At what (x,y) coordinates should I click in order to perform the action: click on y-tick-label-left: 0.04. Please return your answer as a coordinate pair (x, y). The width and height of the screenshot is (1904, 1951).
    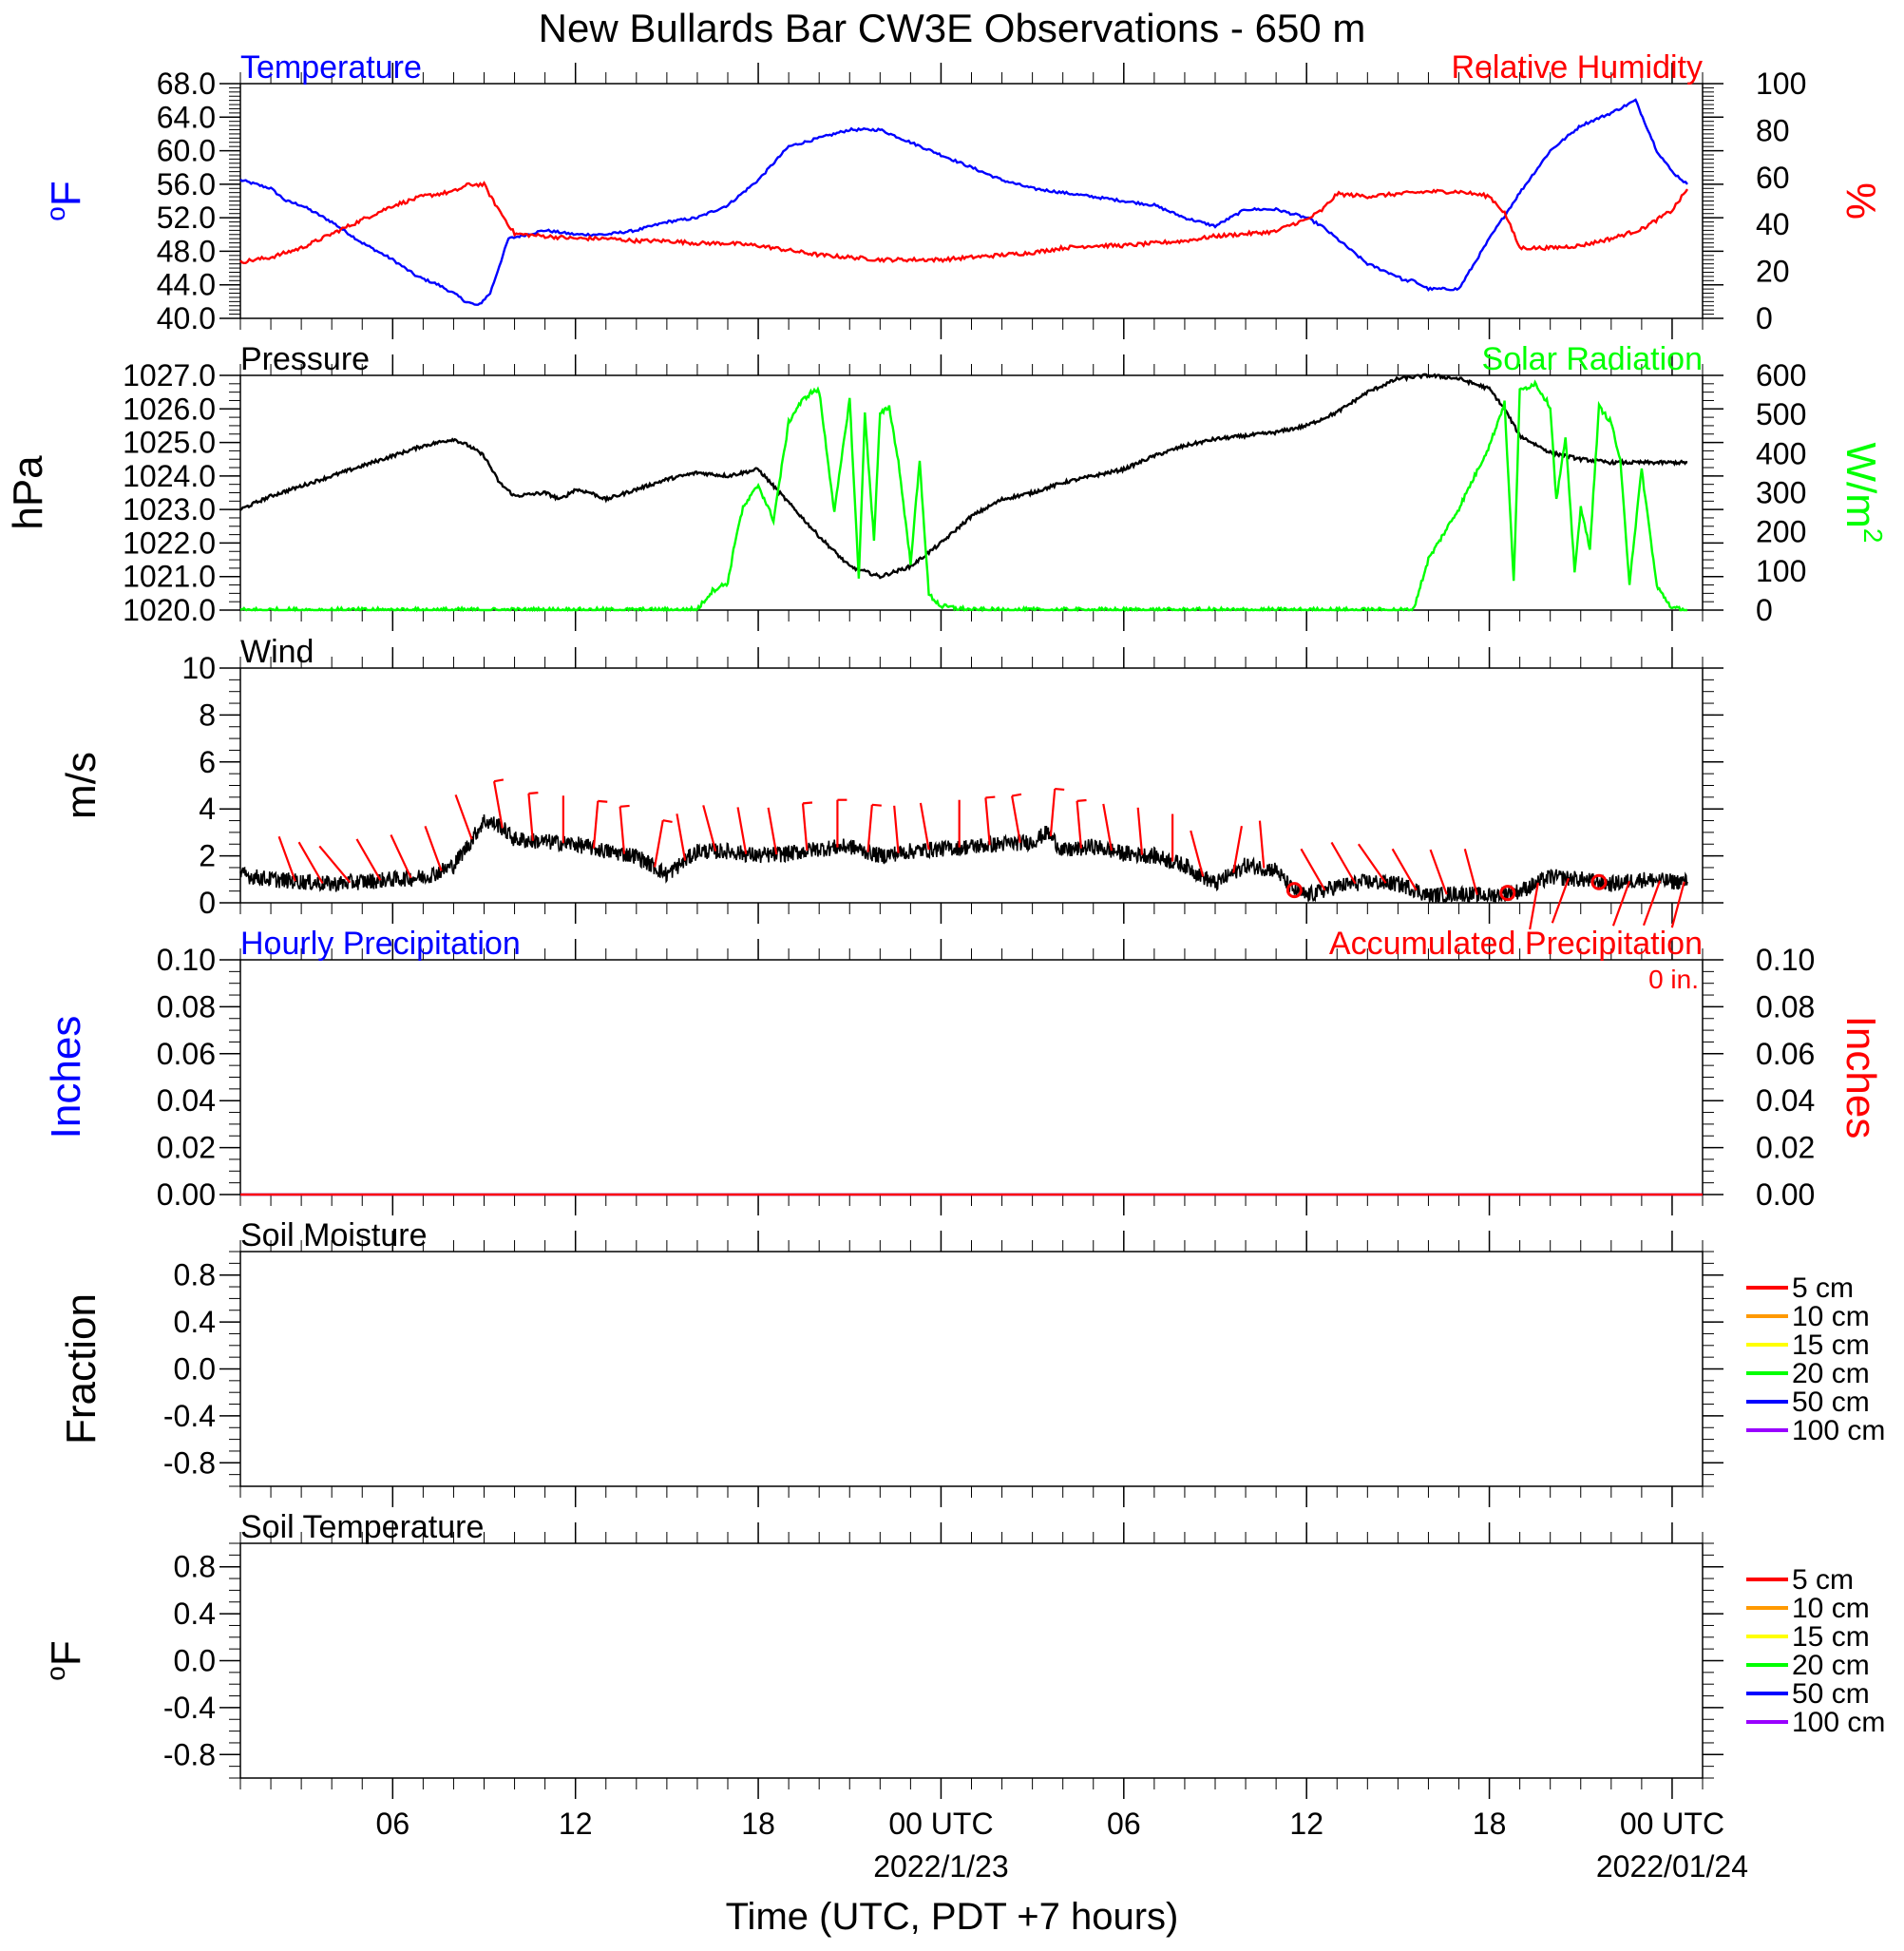
    Looking at the image, I should click on (187, 1100).